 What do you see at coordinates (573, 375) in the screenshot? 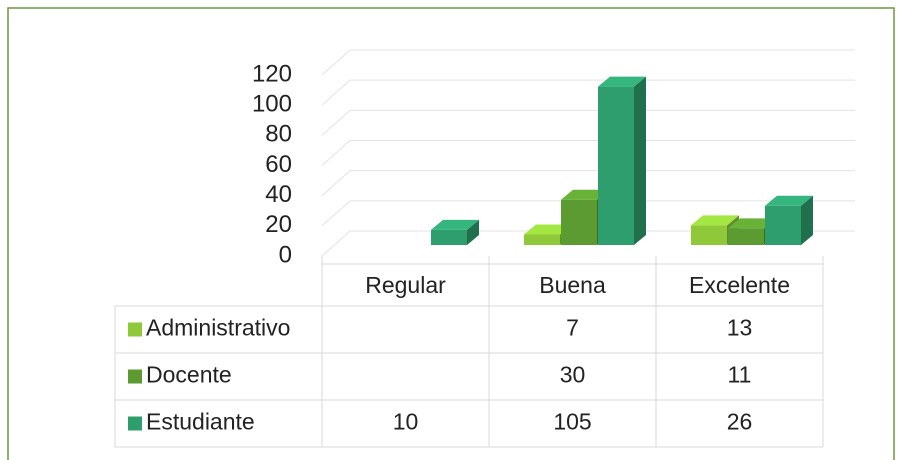
I see `data-label: 30` at bounding box center [573, 375].